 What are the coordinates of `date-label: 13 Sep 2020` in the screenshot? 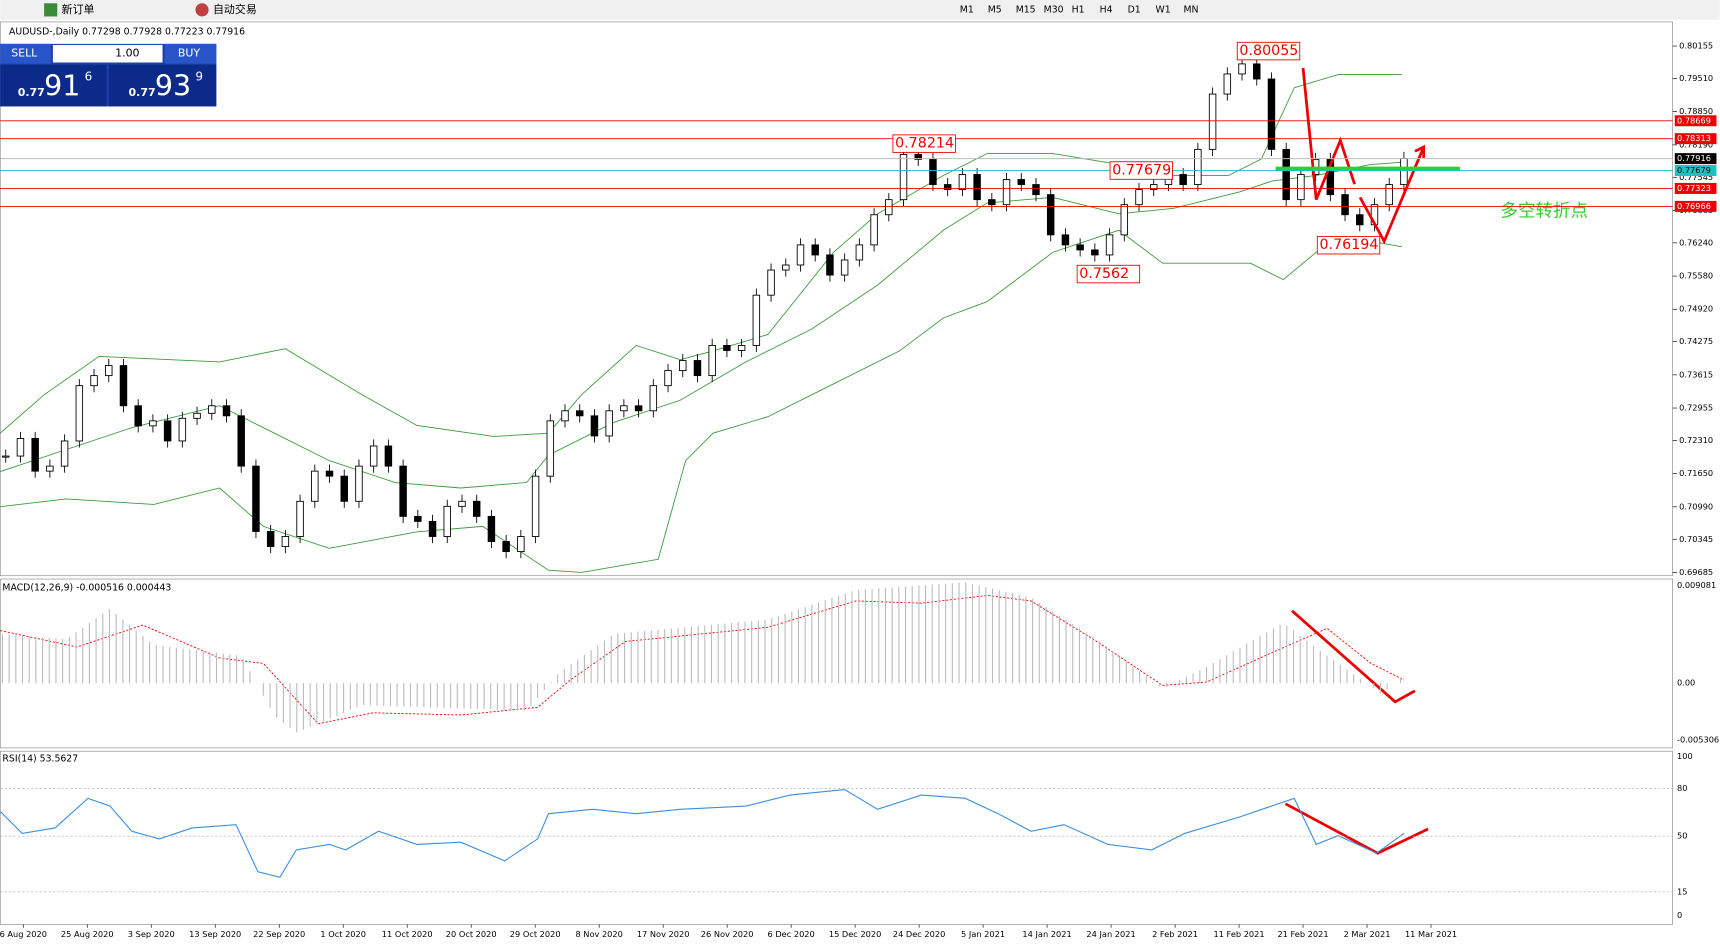 It's located at (215, 934).